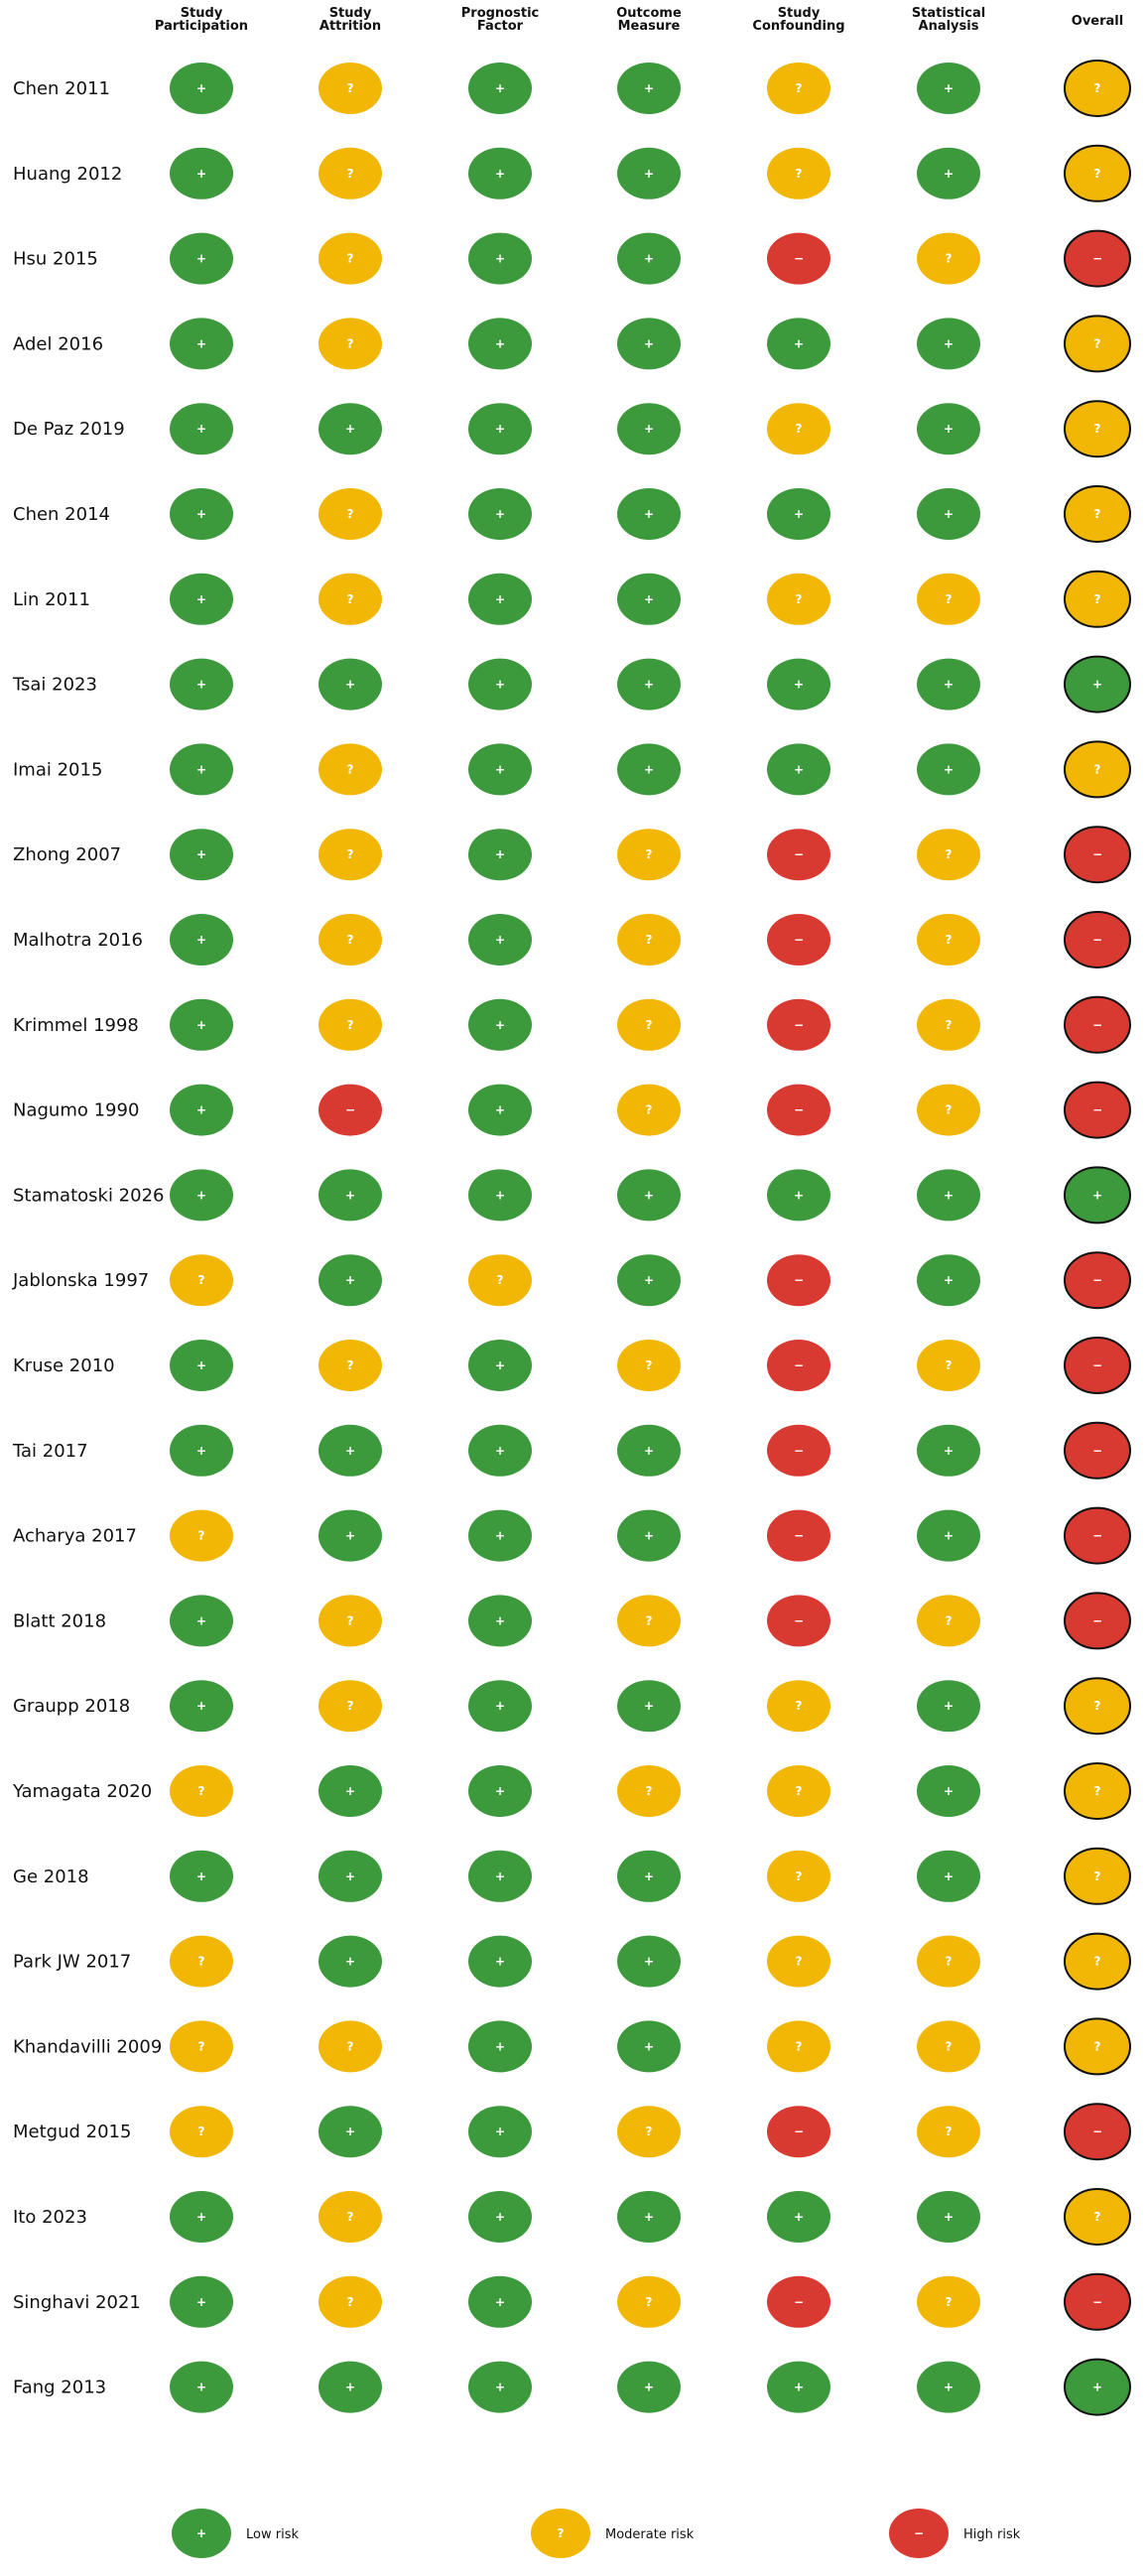  Describe the element at coordinates (948, 20) in the screenshot. I see `column-header: Statistical Analysis` at that location.